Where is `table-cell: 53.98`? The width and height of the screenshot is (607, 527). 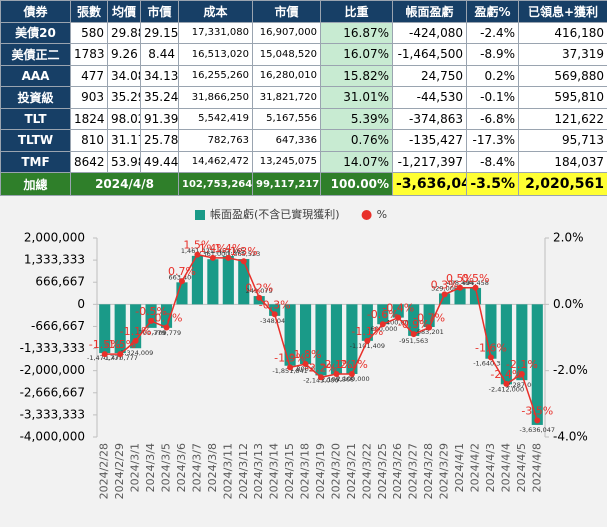
table-cell: 53.98 is located at coordinates (124, 161).